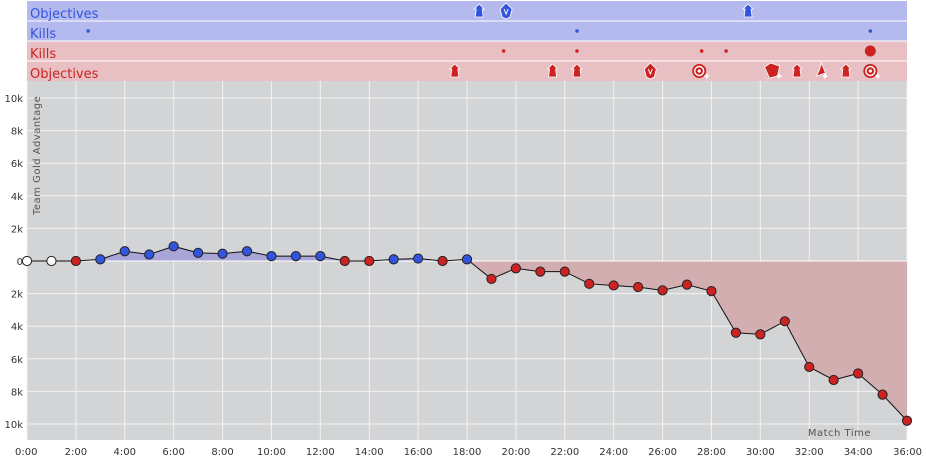  I want to click on y-tick-label: 0, so click(20, 262).